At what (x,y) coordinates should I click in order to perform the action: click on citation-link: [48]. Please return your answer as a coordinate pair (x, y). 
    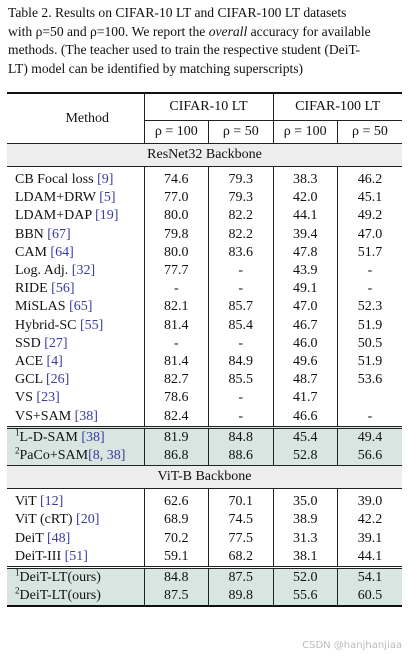
    Looking at the image, I should click on (59, 538).